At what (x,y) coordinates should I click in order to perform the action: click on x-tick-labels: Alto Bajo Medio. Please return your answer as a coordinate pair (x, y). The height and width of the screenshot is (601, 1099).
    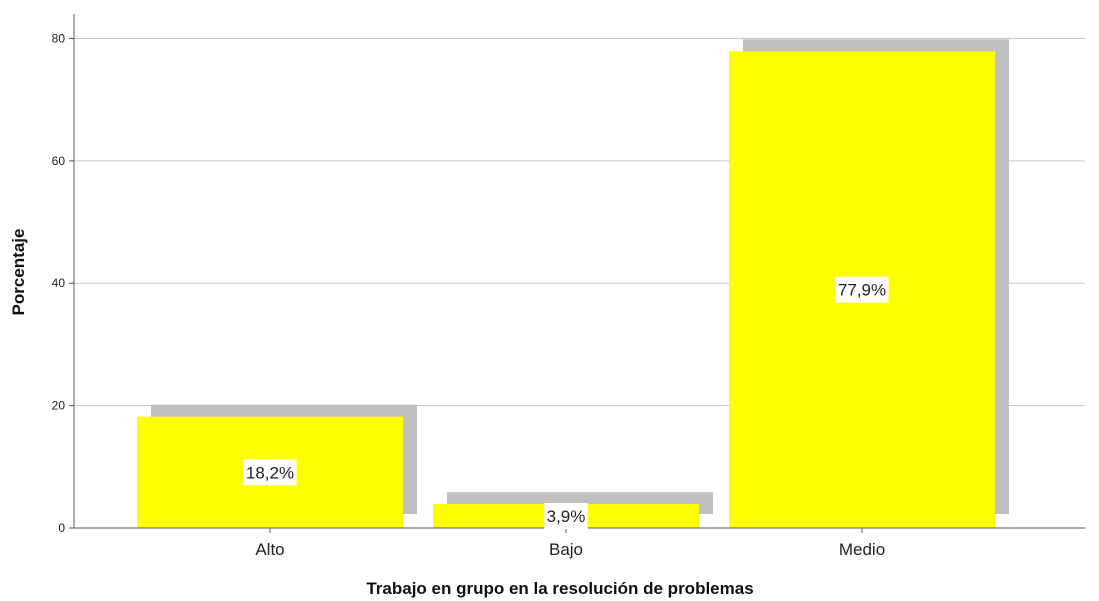
    Looking at the image, I should click on (570, 543).